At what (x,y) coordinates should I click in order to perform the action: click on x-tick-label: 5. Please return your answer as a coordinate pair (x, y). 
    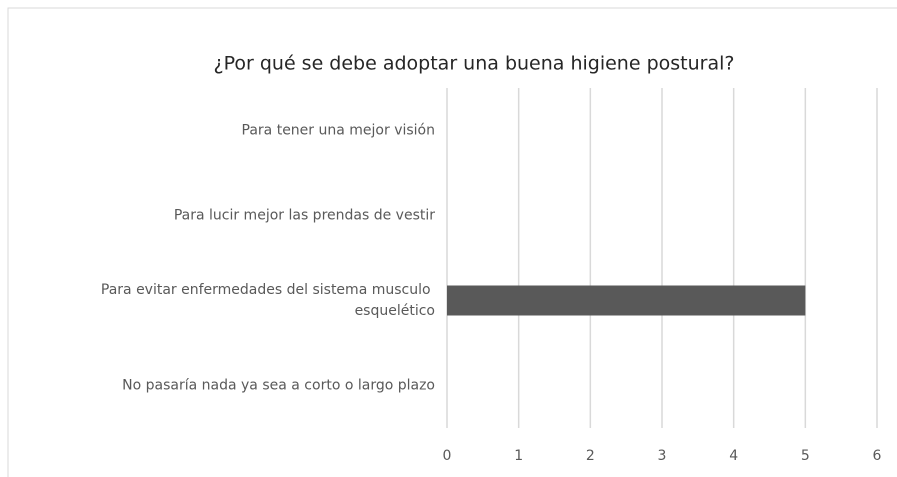
    Looking at the image, I should click on (805, 456).